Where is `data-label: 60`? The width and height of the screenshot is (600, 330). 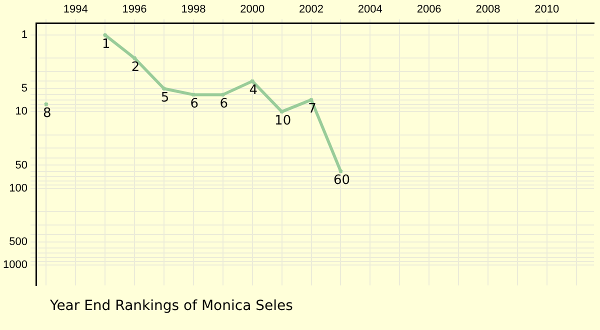
data-label: 60 is located at coordinates (341, 180).